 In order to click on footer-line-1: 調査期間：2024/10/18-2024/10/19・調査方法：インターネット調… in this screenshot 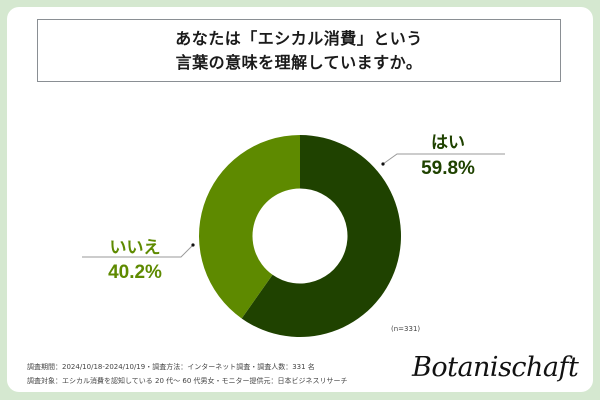, I will do `click(171, 367)`.